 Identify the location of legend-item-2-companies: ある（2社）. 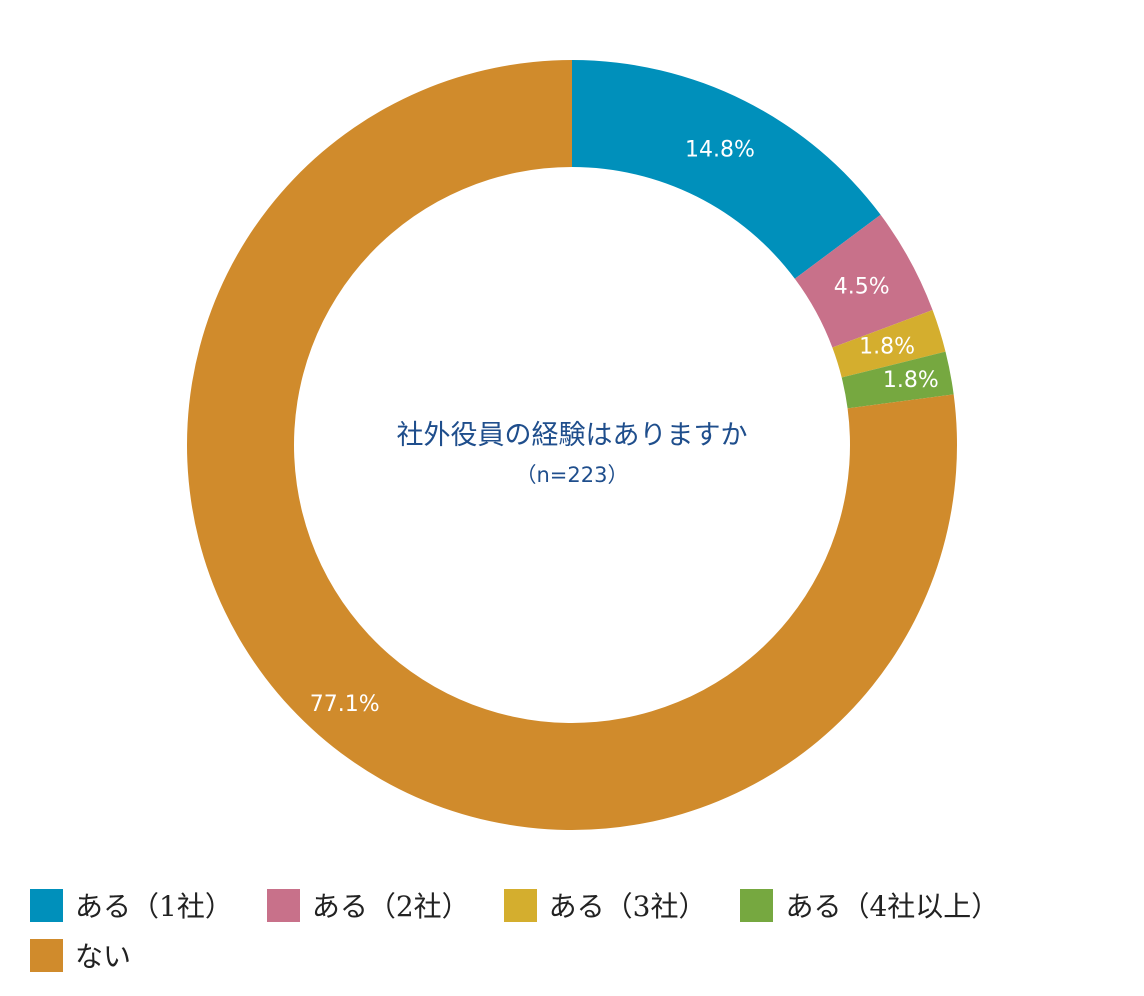
(368, 905).